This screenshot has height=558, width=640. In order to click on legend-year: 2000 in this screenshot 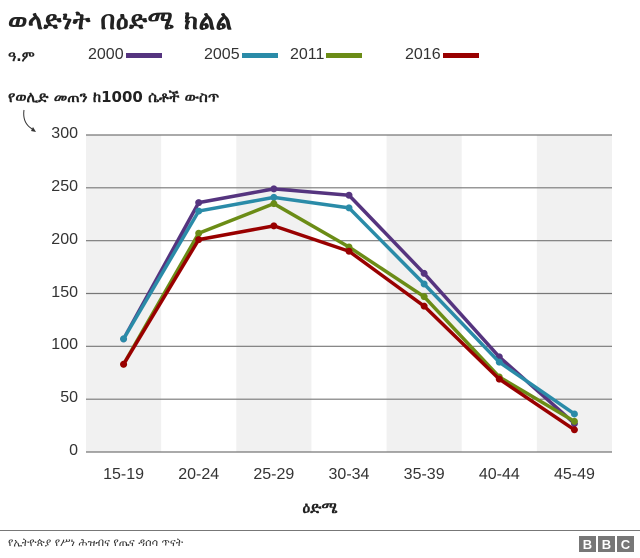, I will do `click(106, 54)`.